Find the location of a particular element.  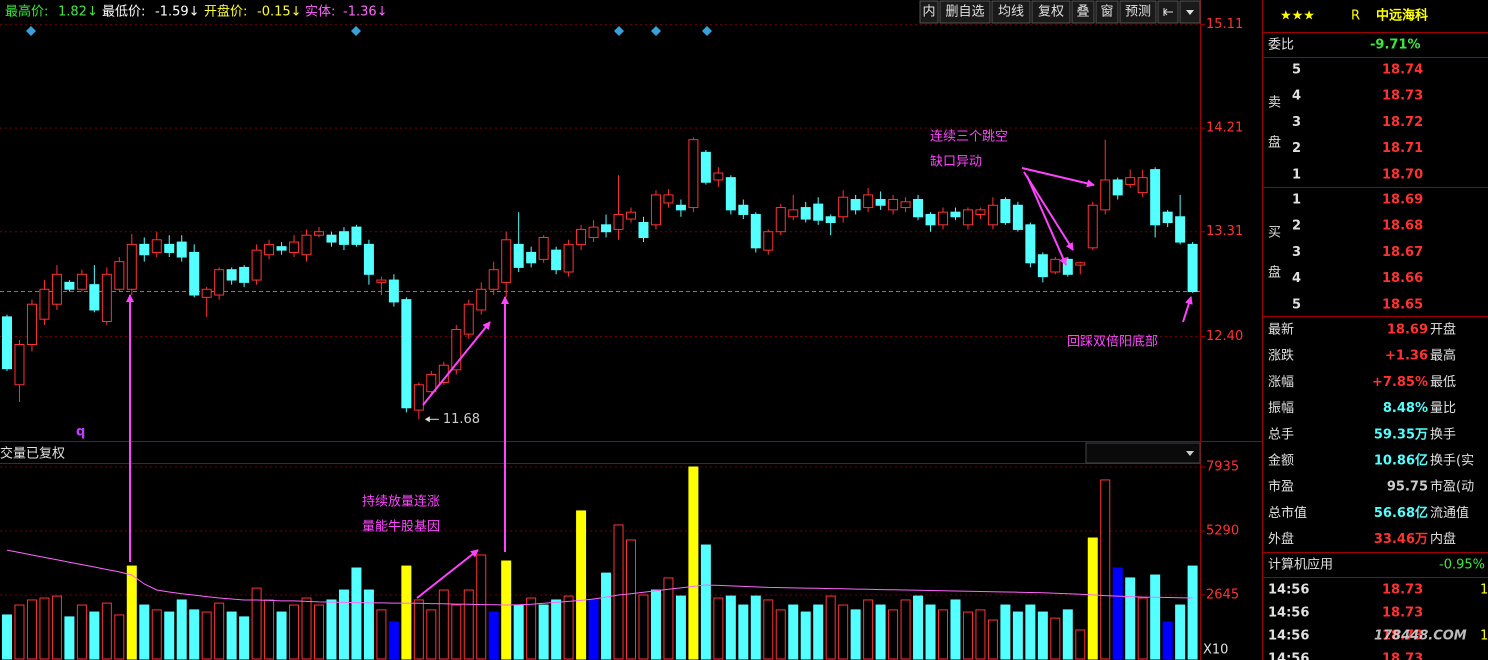

volume-ma-line is located at coordinates (599, 577).